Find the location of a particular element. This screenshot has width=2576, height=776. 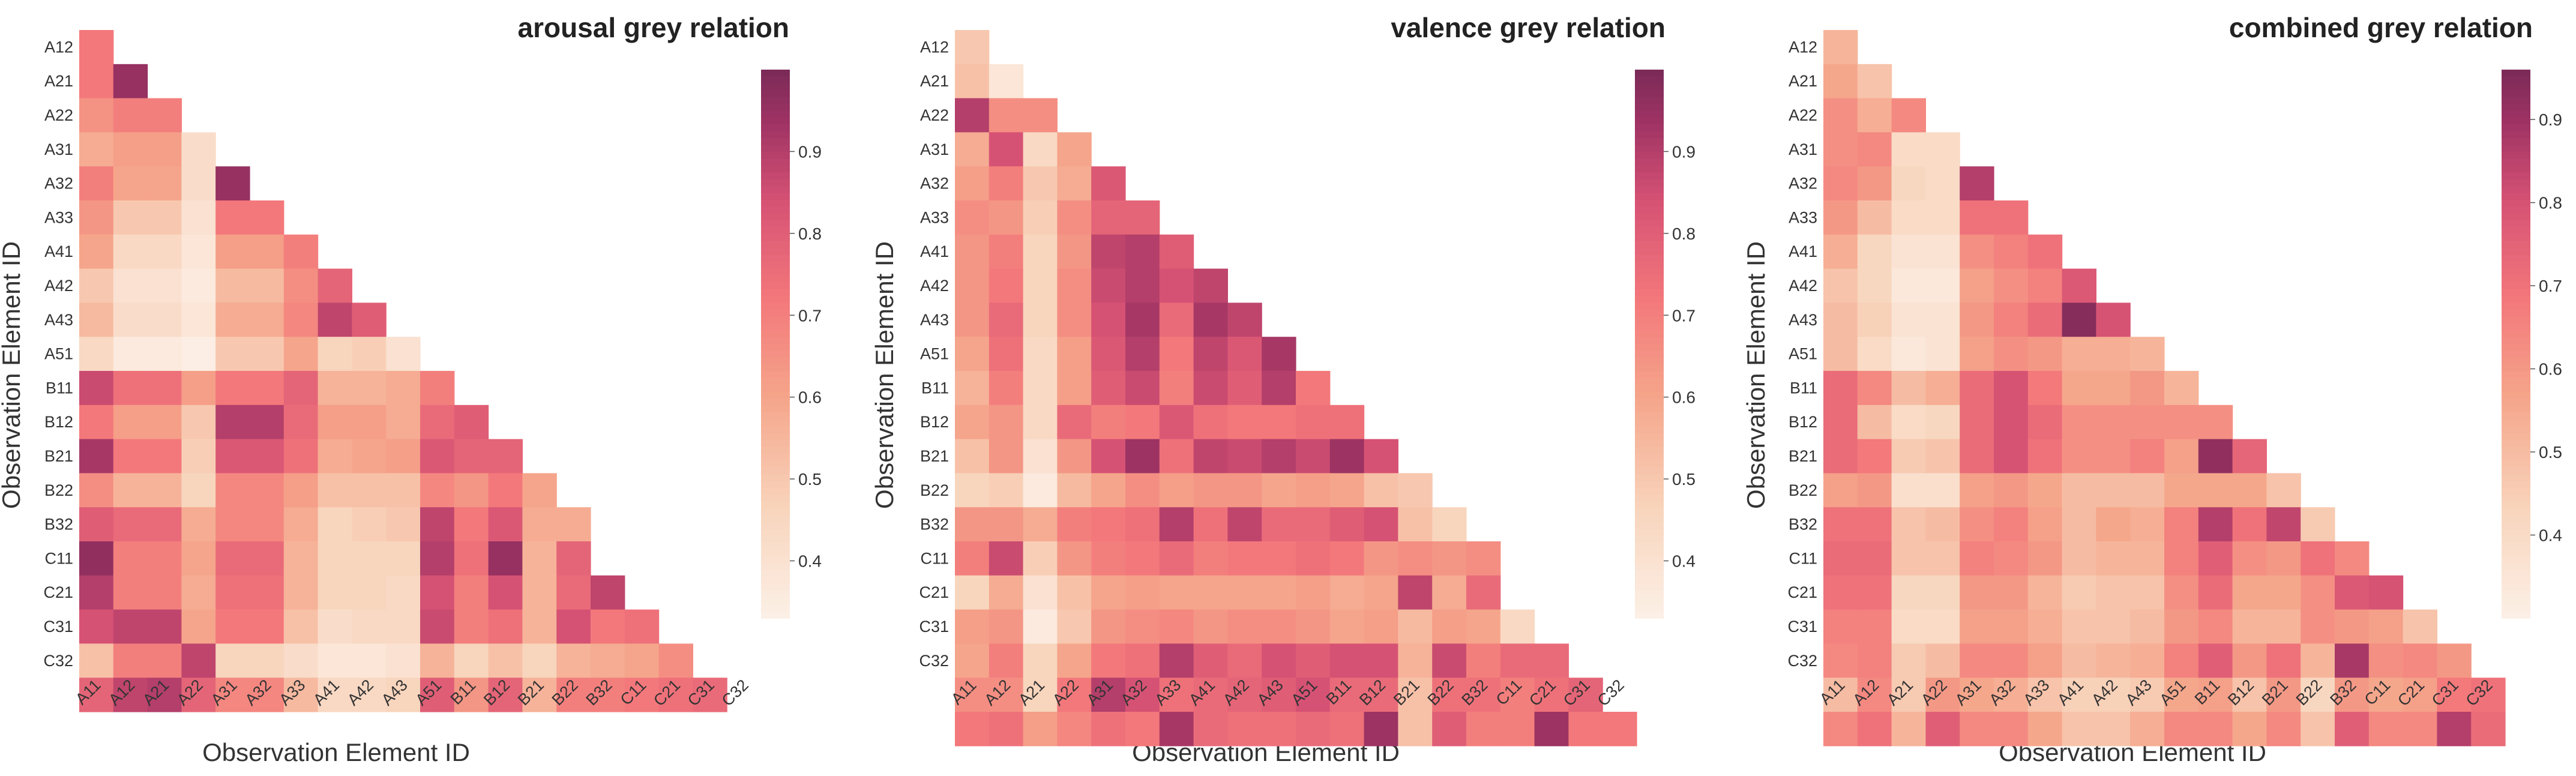

valence-cell-undefined-A51 is located at coordinates (1314, 695).